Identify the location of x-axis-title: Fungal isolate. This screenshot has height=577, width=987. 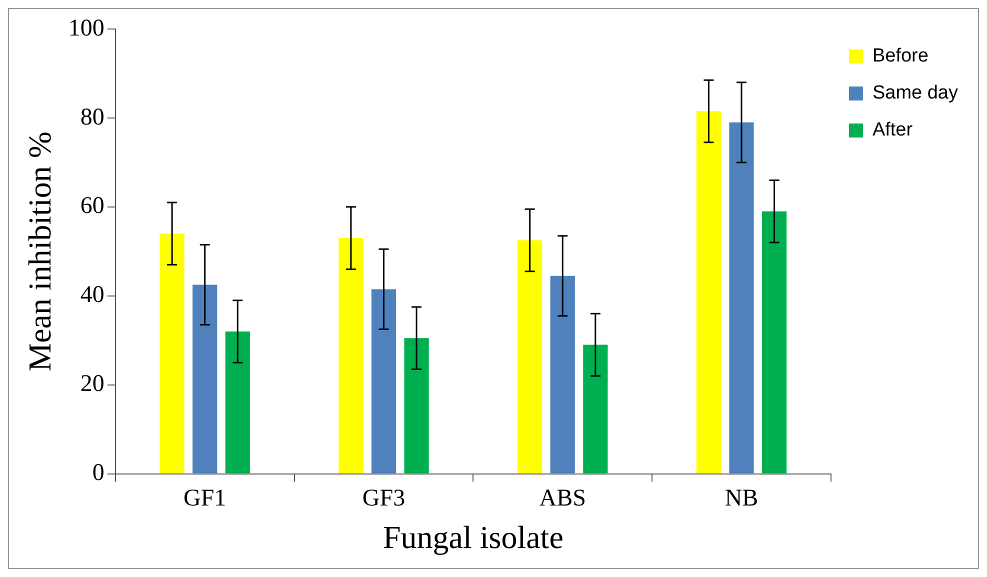
(473, 537).